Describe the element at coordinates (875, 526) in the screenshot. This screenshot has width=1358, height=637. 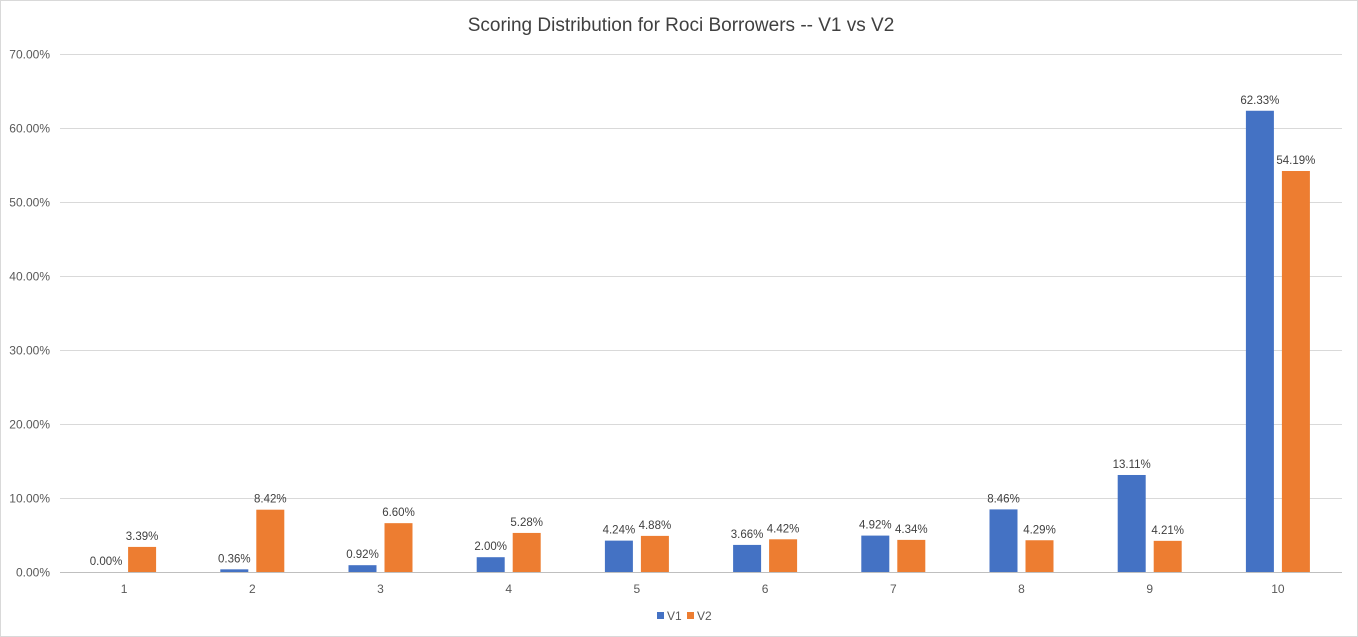
I see `data-label-v1: 4.92%` at that location.